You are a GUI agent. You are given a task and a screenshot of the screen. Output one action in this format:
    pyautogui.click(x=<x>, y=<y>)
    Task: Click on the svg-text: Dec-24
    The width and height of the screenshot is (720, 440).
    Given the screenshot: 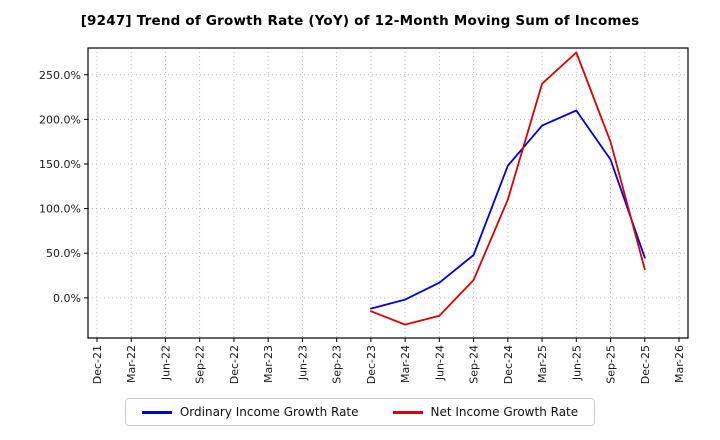 What is the action you would take?
    pyautogui.click(x=508, y=364)
    